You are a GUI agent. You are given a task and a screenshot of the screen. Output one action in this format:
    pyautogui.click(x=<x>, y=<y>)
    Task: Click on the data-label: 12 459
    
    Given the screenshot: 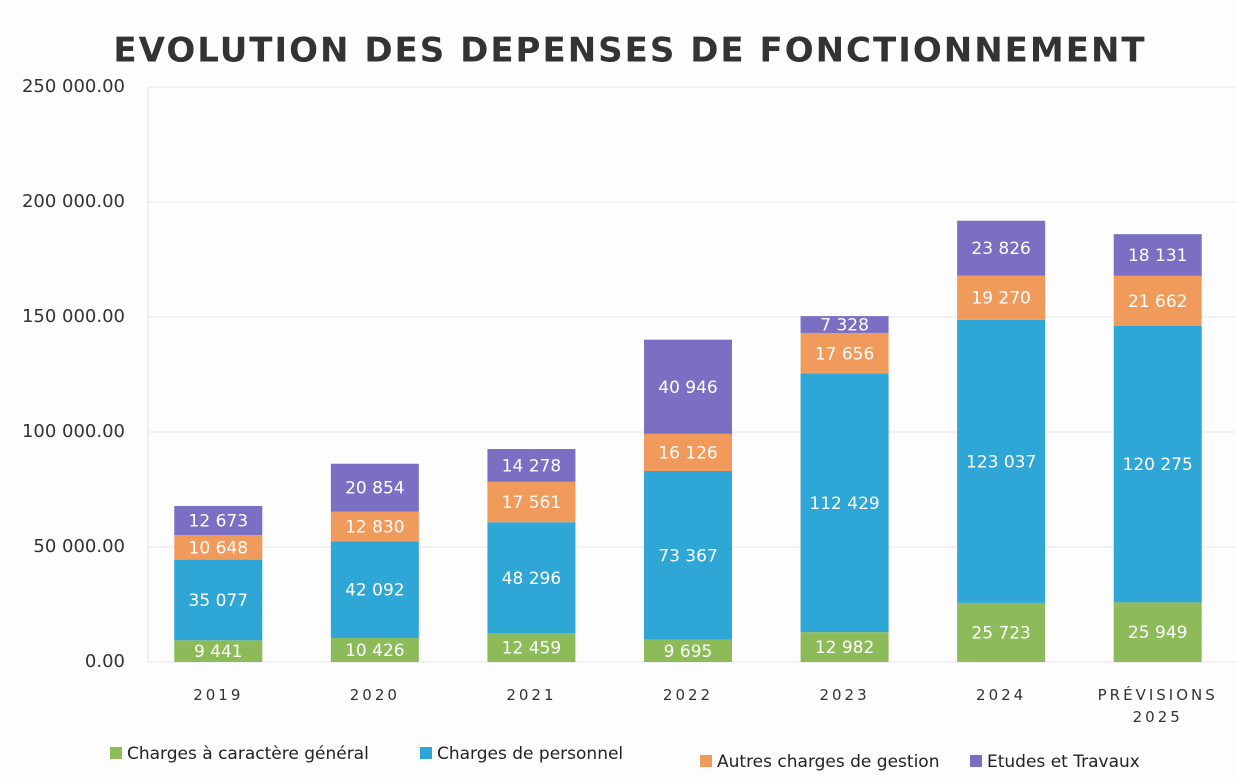 What is the action you would take?
    pyautogui.click(x=531, y=649)
    